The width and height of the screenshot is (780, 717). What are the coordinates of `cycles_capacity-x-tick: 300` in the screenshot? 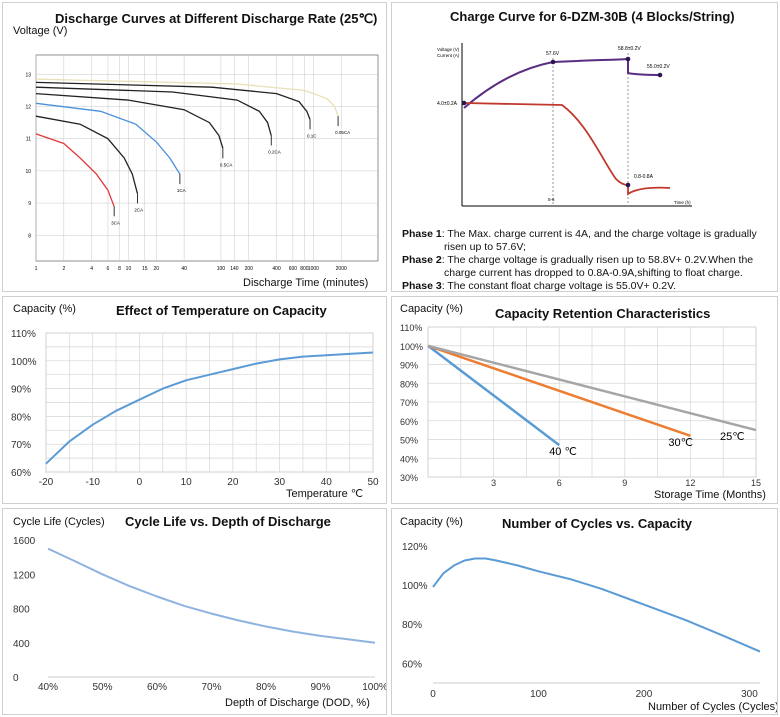 It's located at (749, 694).